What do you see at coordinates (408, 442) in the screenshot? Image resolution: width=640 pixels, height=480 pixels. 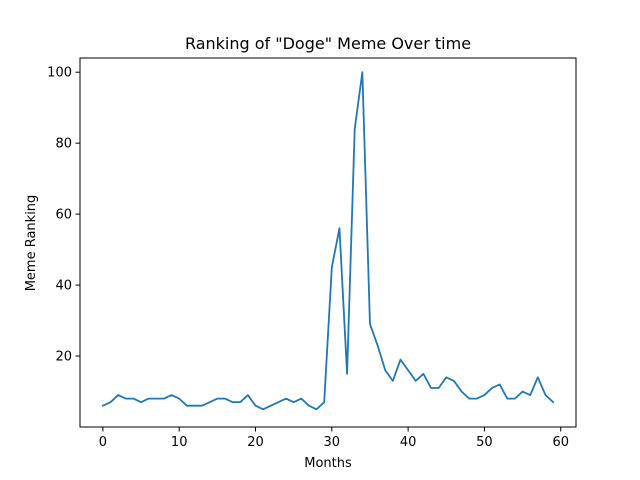 I see `x-tick-label: 40` at bounding box center [408, 442].